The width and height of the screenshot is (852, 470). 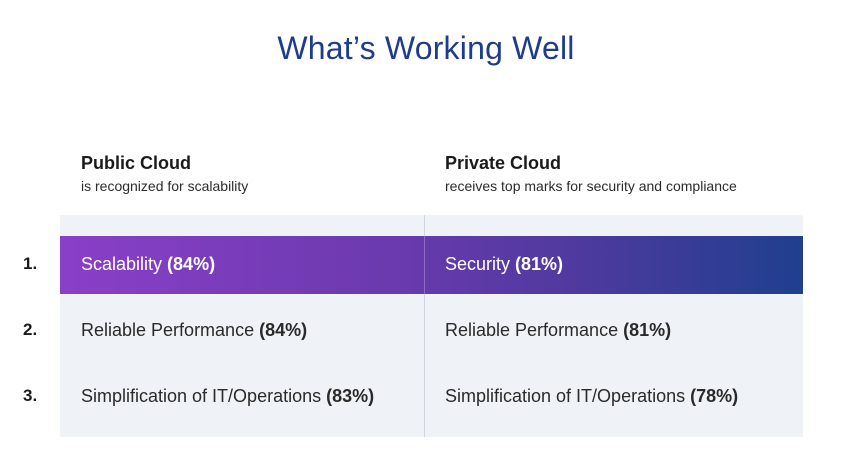 What do you see at coordinates (431, 265) in the screenshot?
I see `highlight-row-band` at bounding box center [431, 265].